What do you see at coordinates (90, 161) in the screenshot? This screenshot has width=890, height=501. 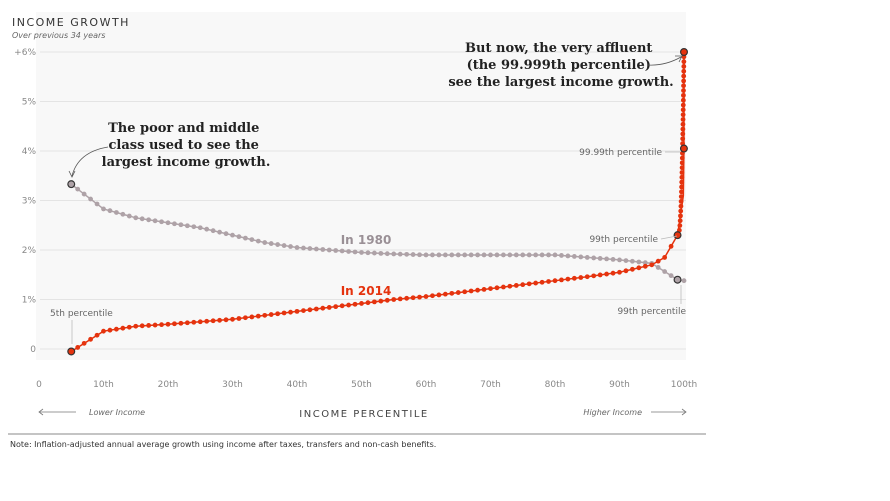 I see `annotation-poor-arrow` at bounding box center [90, 161].